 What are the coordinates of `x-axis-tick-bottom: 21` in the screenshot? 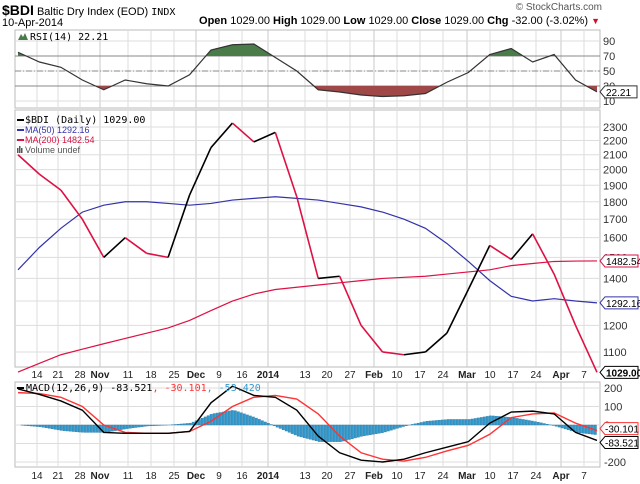 It's located at (58, 476).